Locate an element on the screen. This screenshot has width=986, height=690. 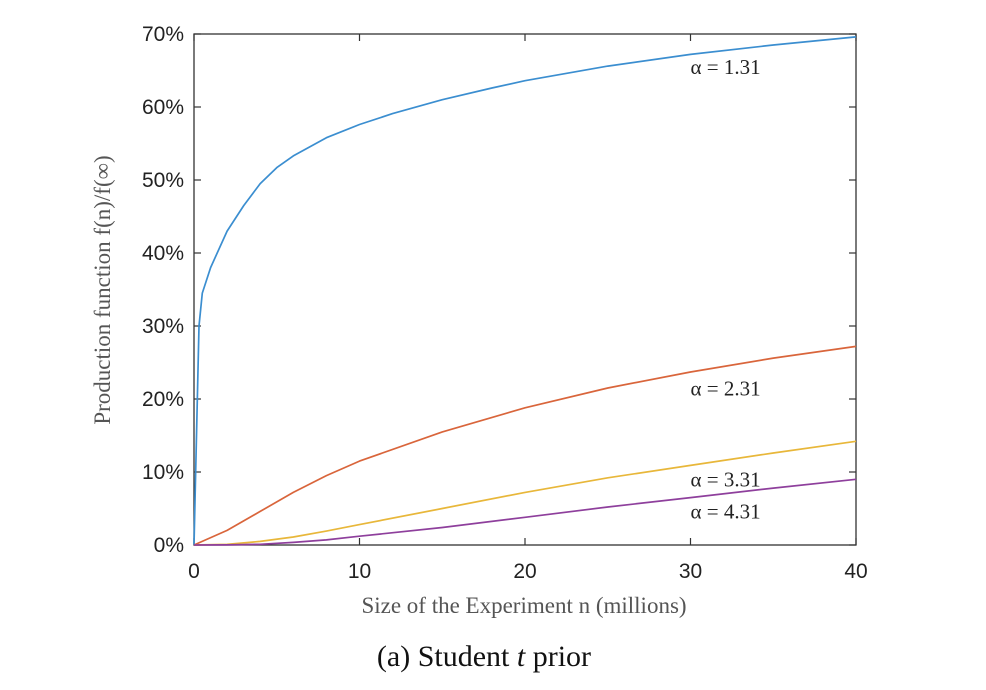
y-tick-label: 70% is located at coordinates (163, 34).